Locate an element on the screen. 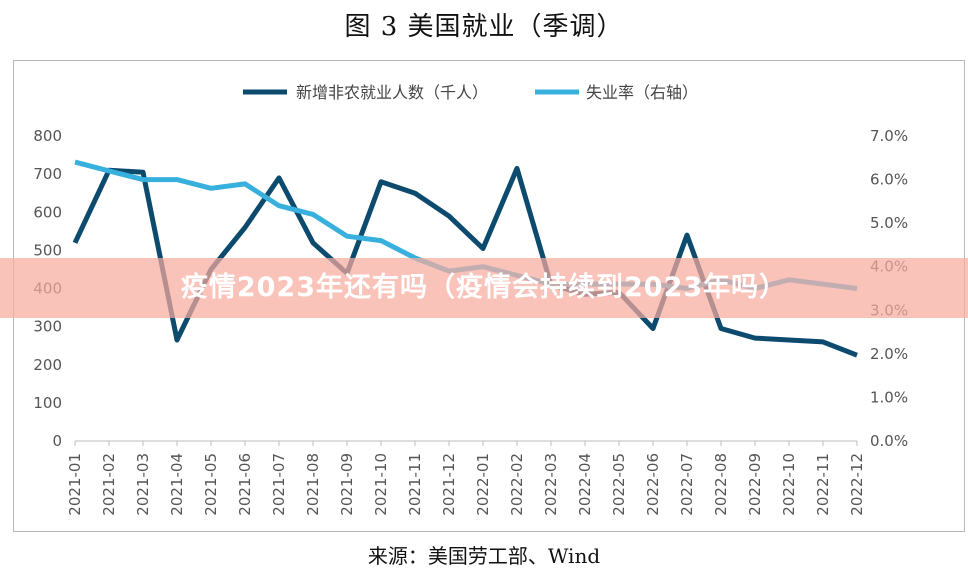 The height and width of the screenshot is (577, 968). x-tick-label: 2021-02 is located at coordinates (109, 484).